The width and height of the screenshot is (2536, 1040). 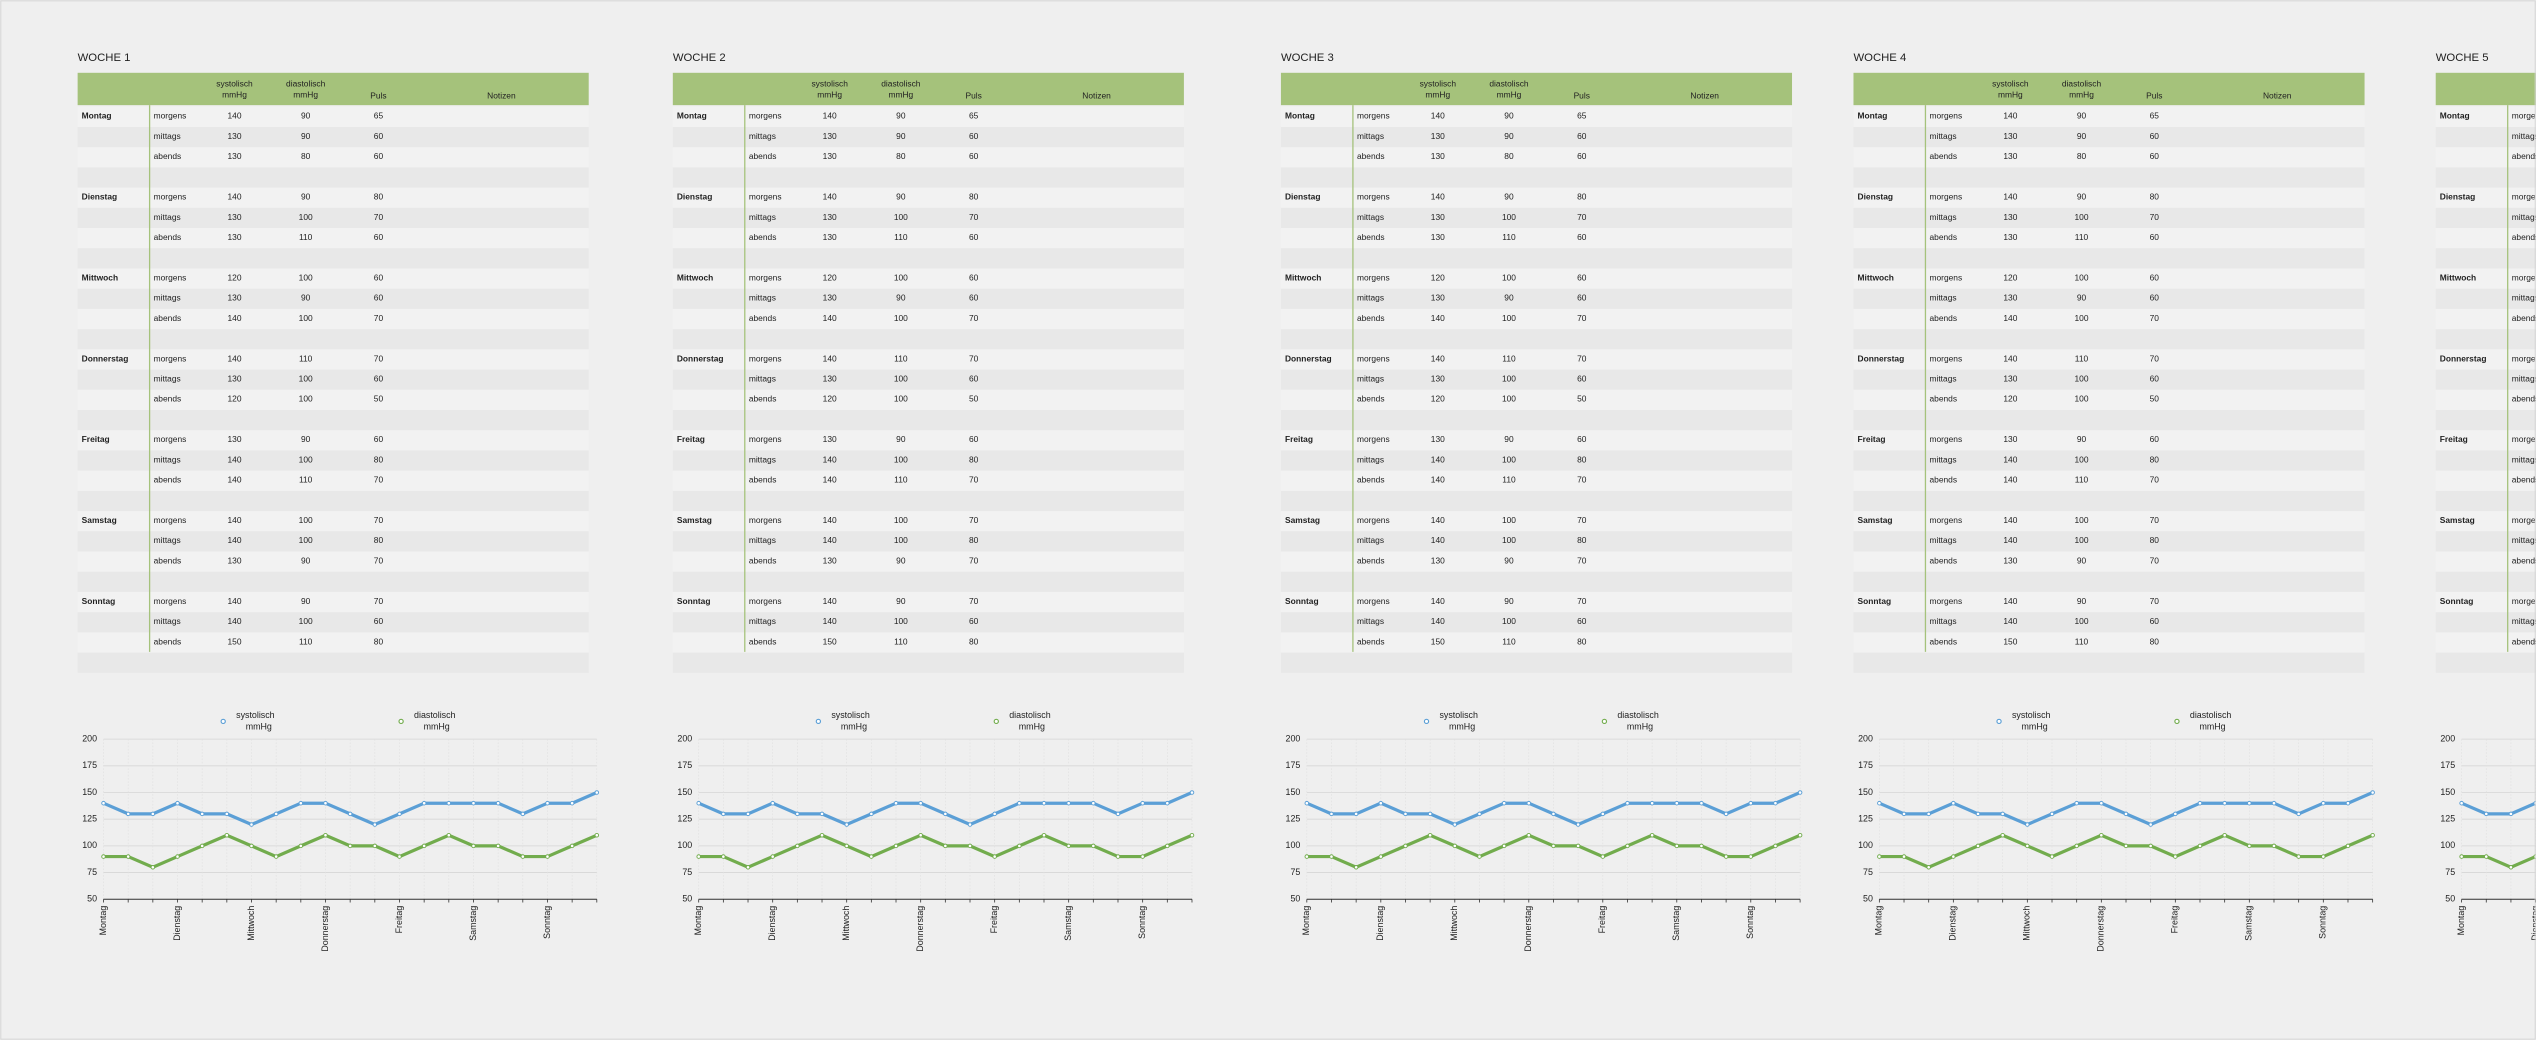 What do you see at coordinates (1582, 95) in the screenshot?
I see `column-header: Puls` at bounding box center [1582, 95].